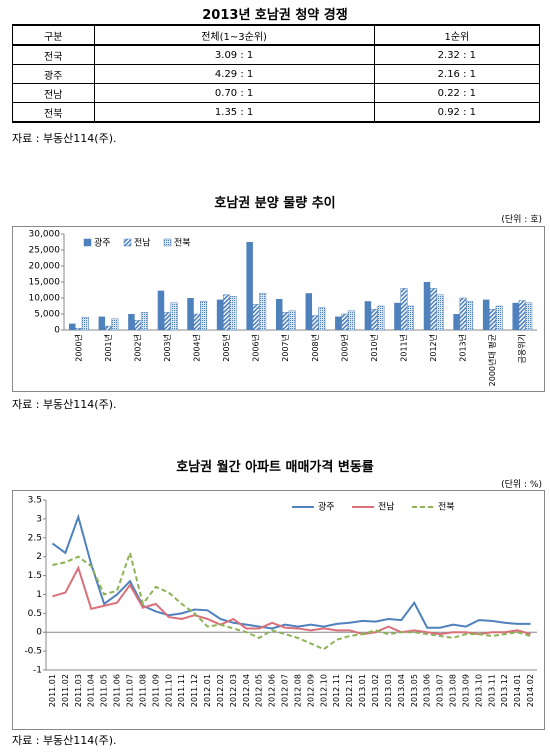  What do you see at coordinates (275, 15) in the screenshot?
I see `table-title: 2013년 호남권 청약 경쟁` at bounding box center [275, 15].